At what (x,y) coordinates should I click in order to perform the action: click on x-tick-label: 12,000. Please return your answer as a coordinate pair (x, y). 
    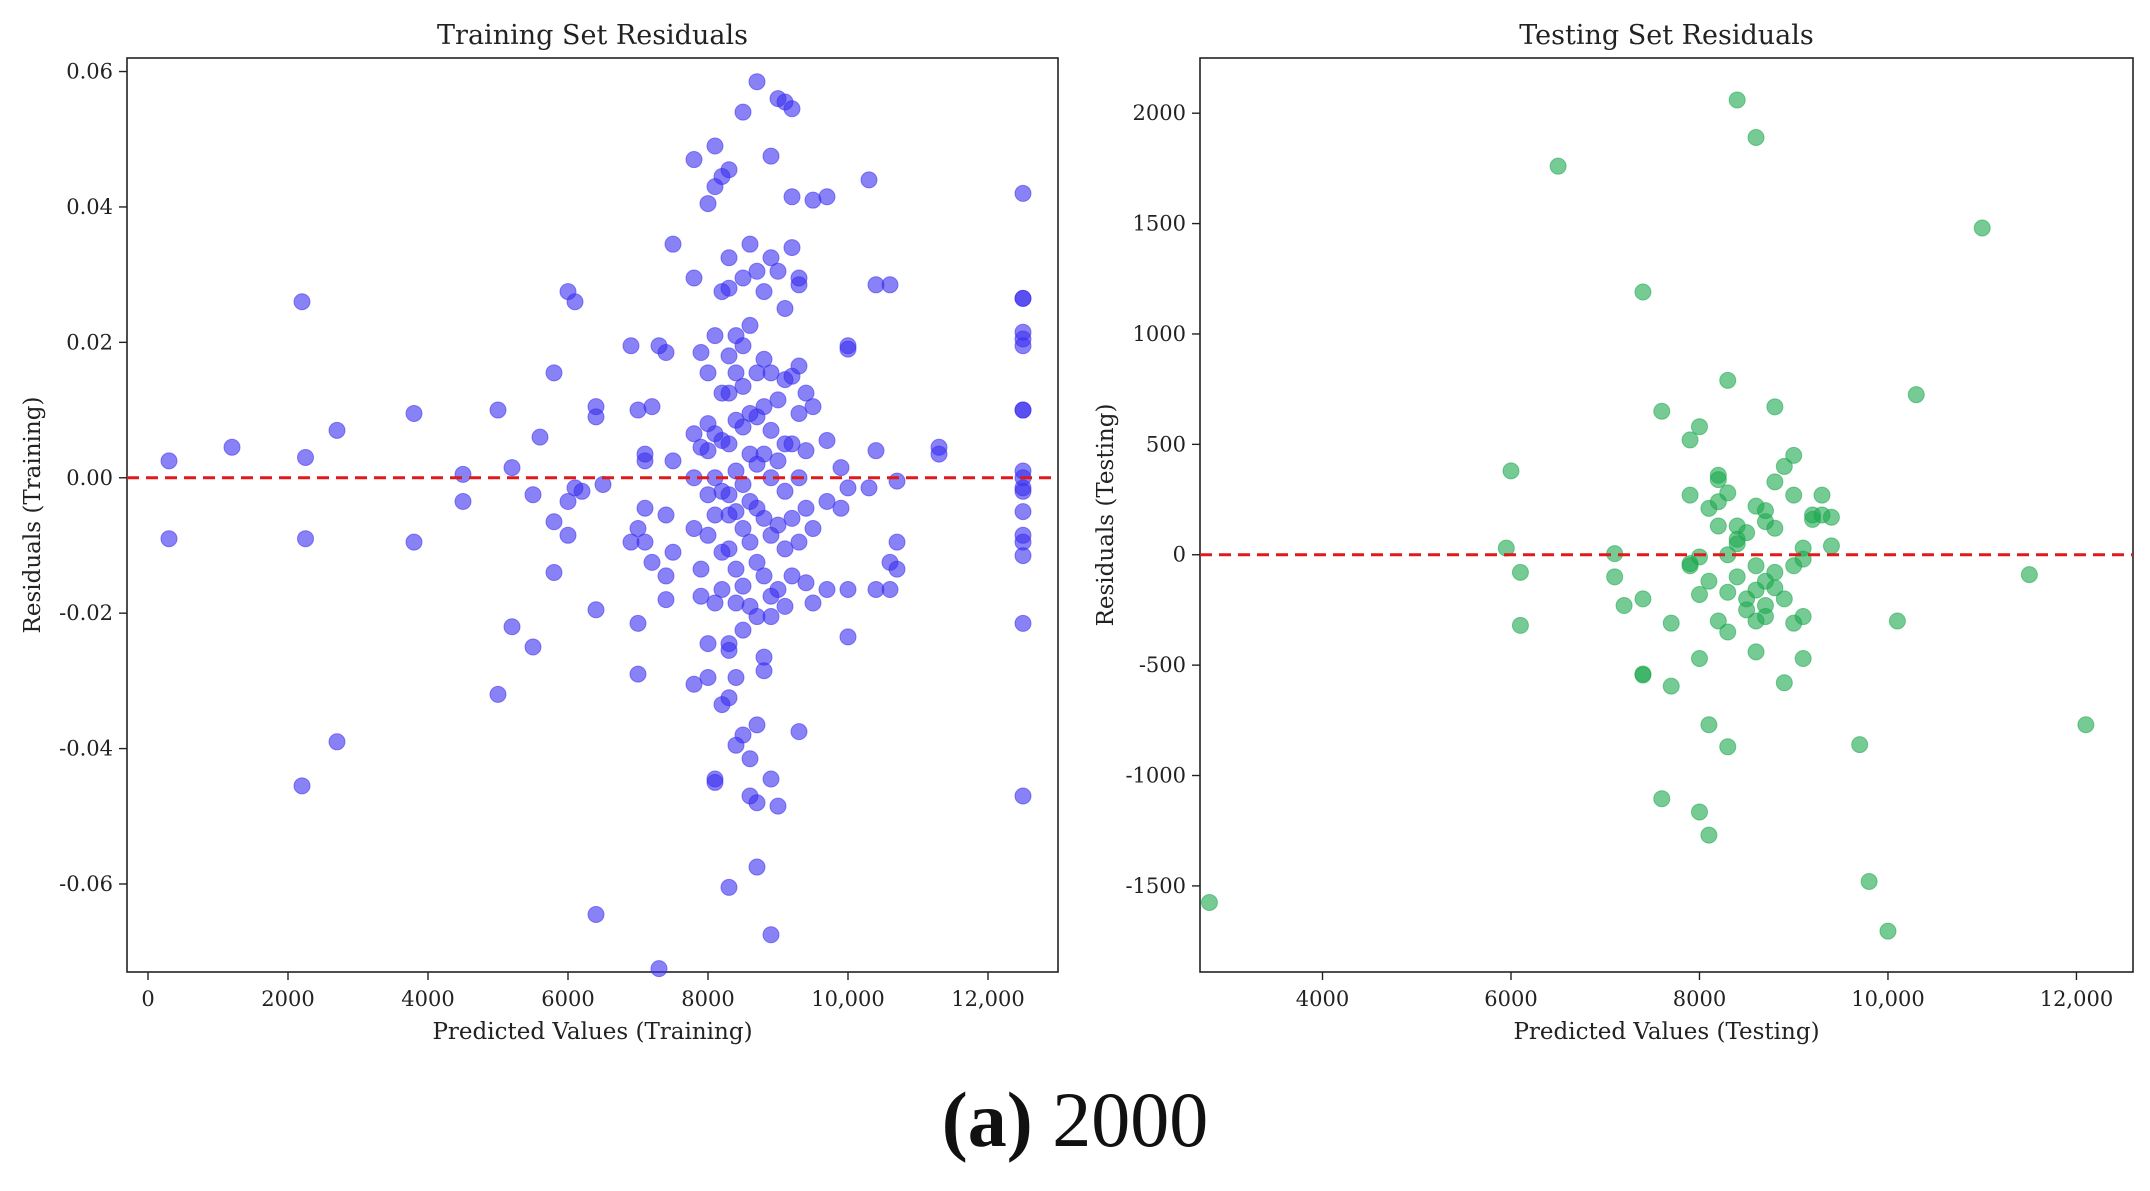
    Looking at the image, I should click on (2076, 999).